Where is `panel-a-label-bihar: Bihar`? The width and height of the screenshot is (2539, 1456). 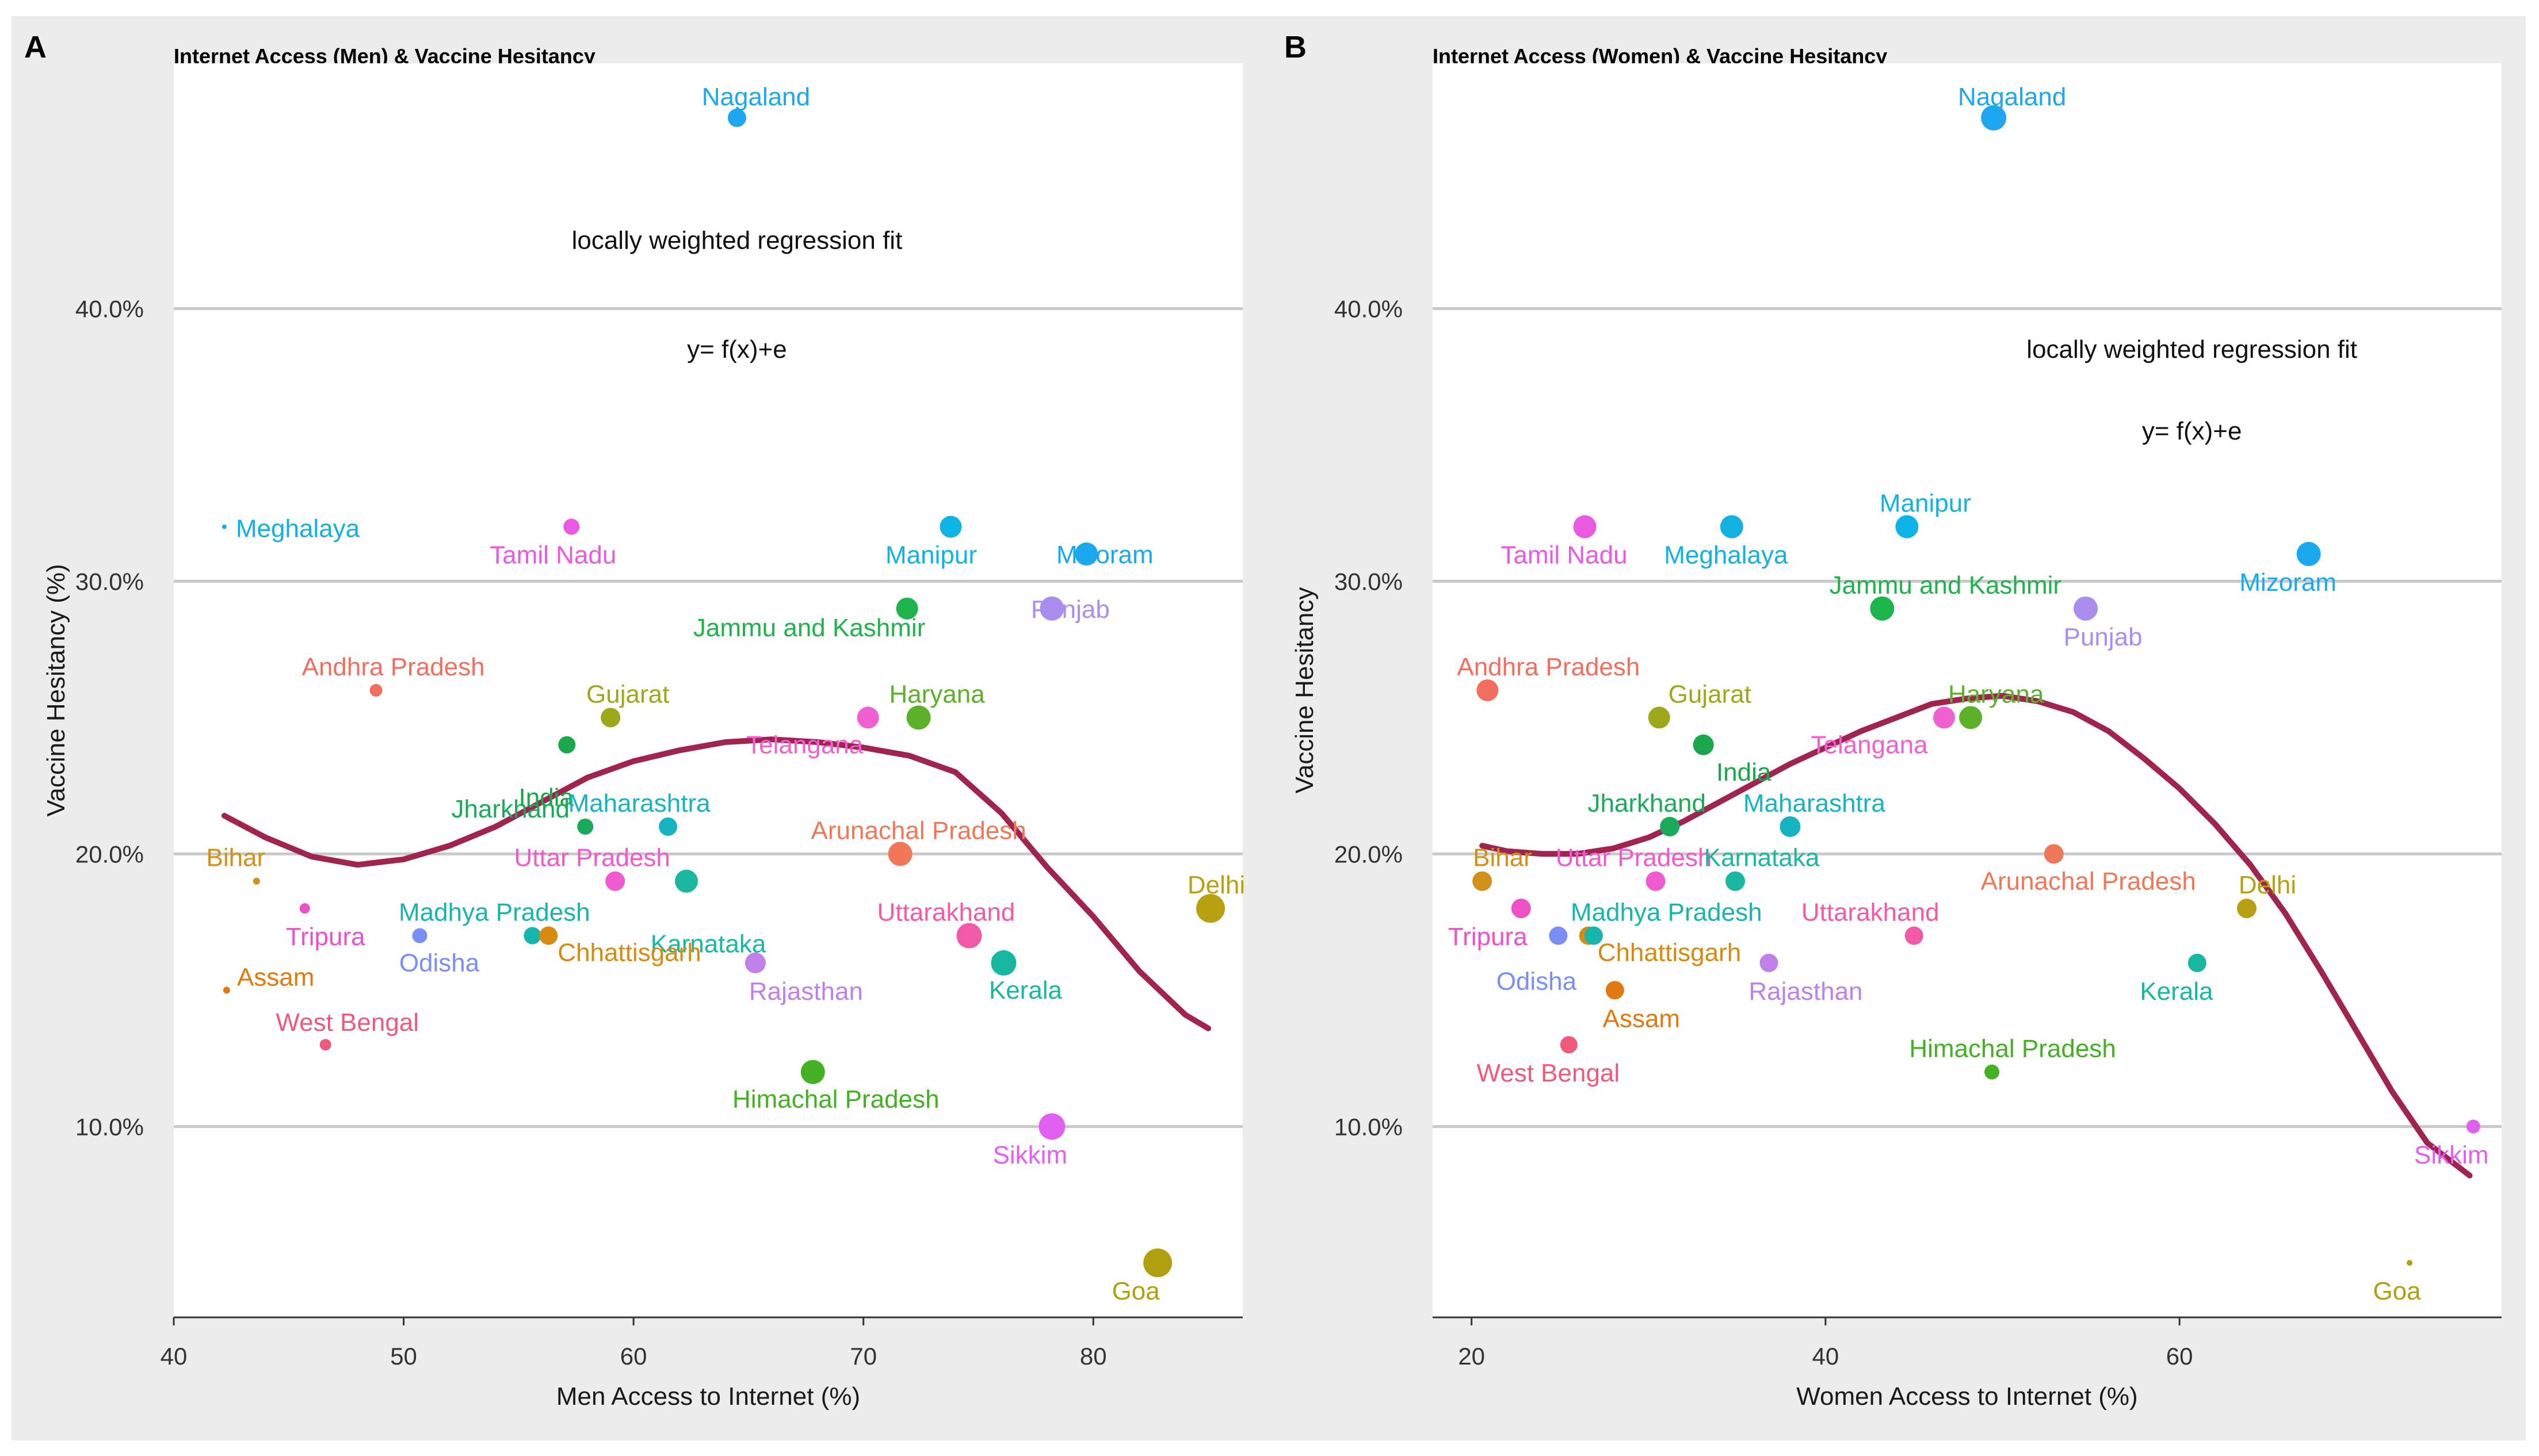
panel-a-label-bihar: Bihar is located at coordinates (235, 858).